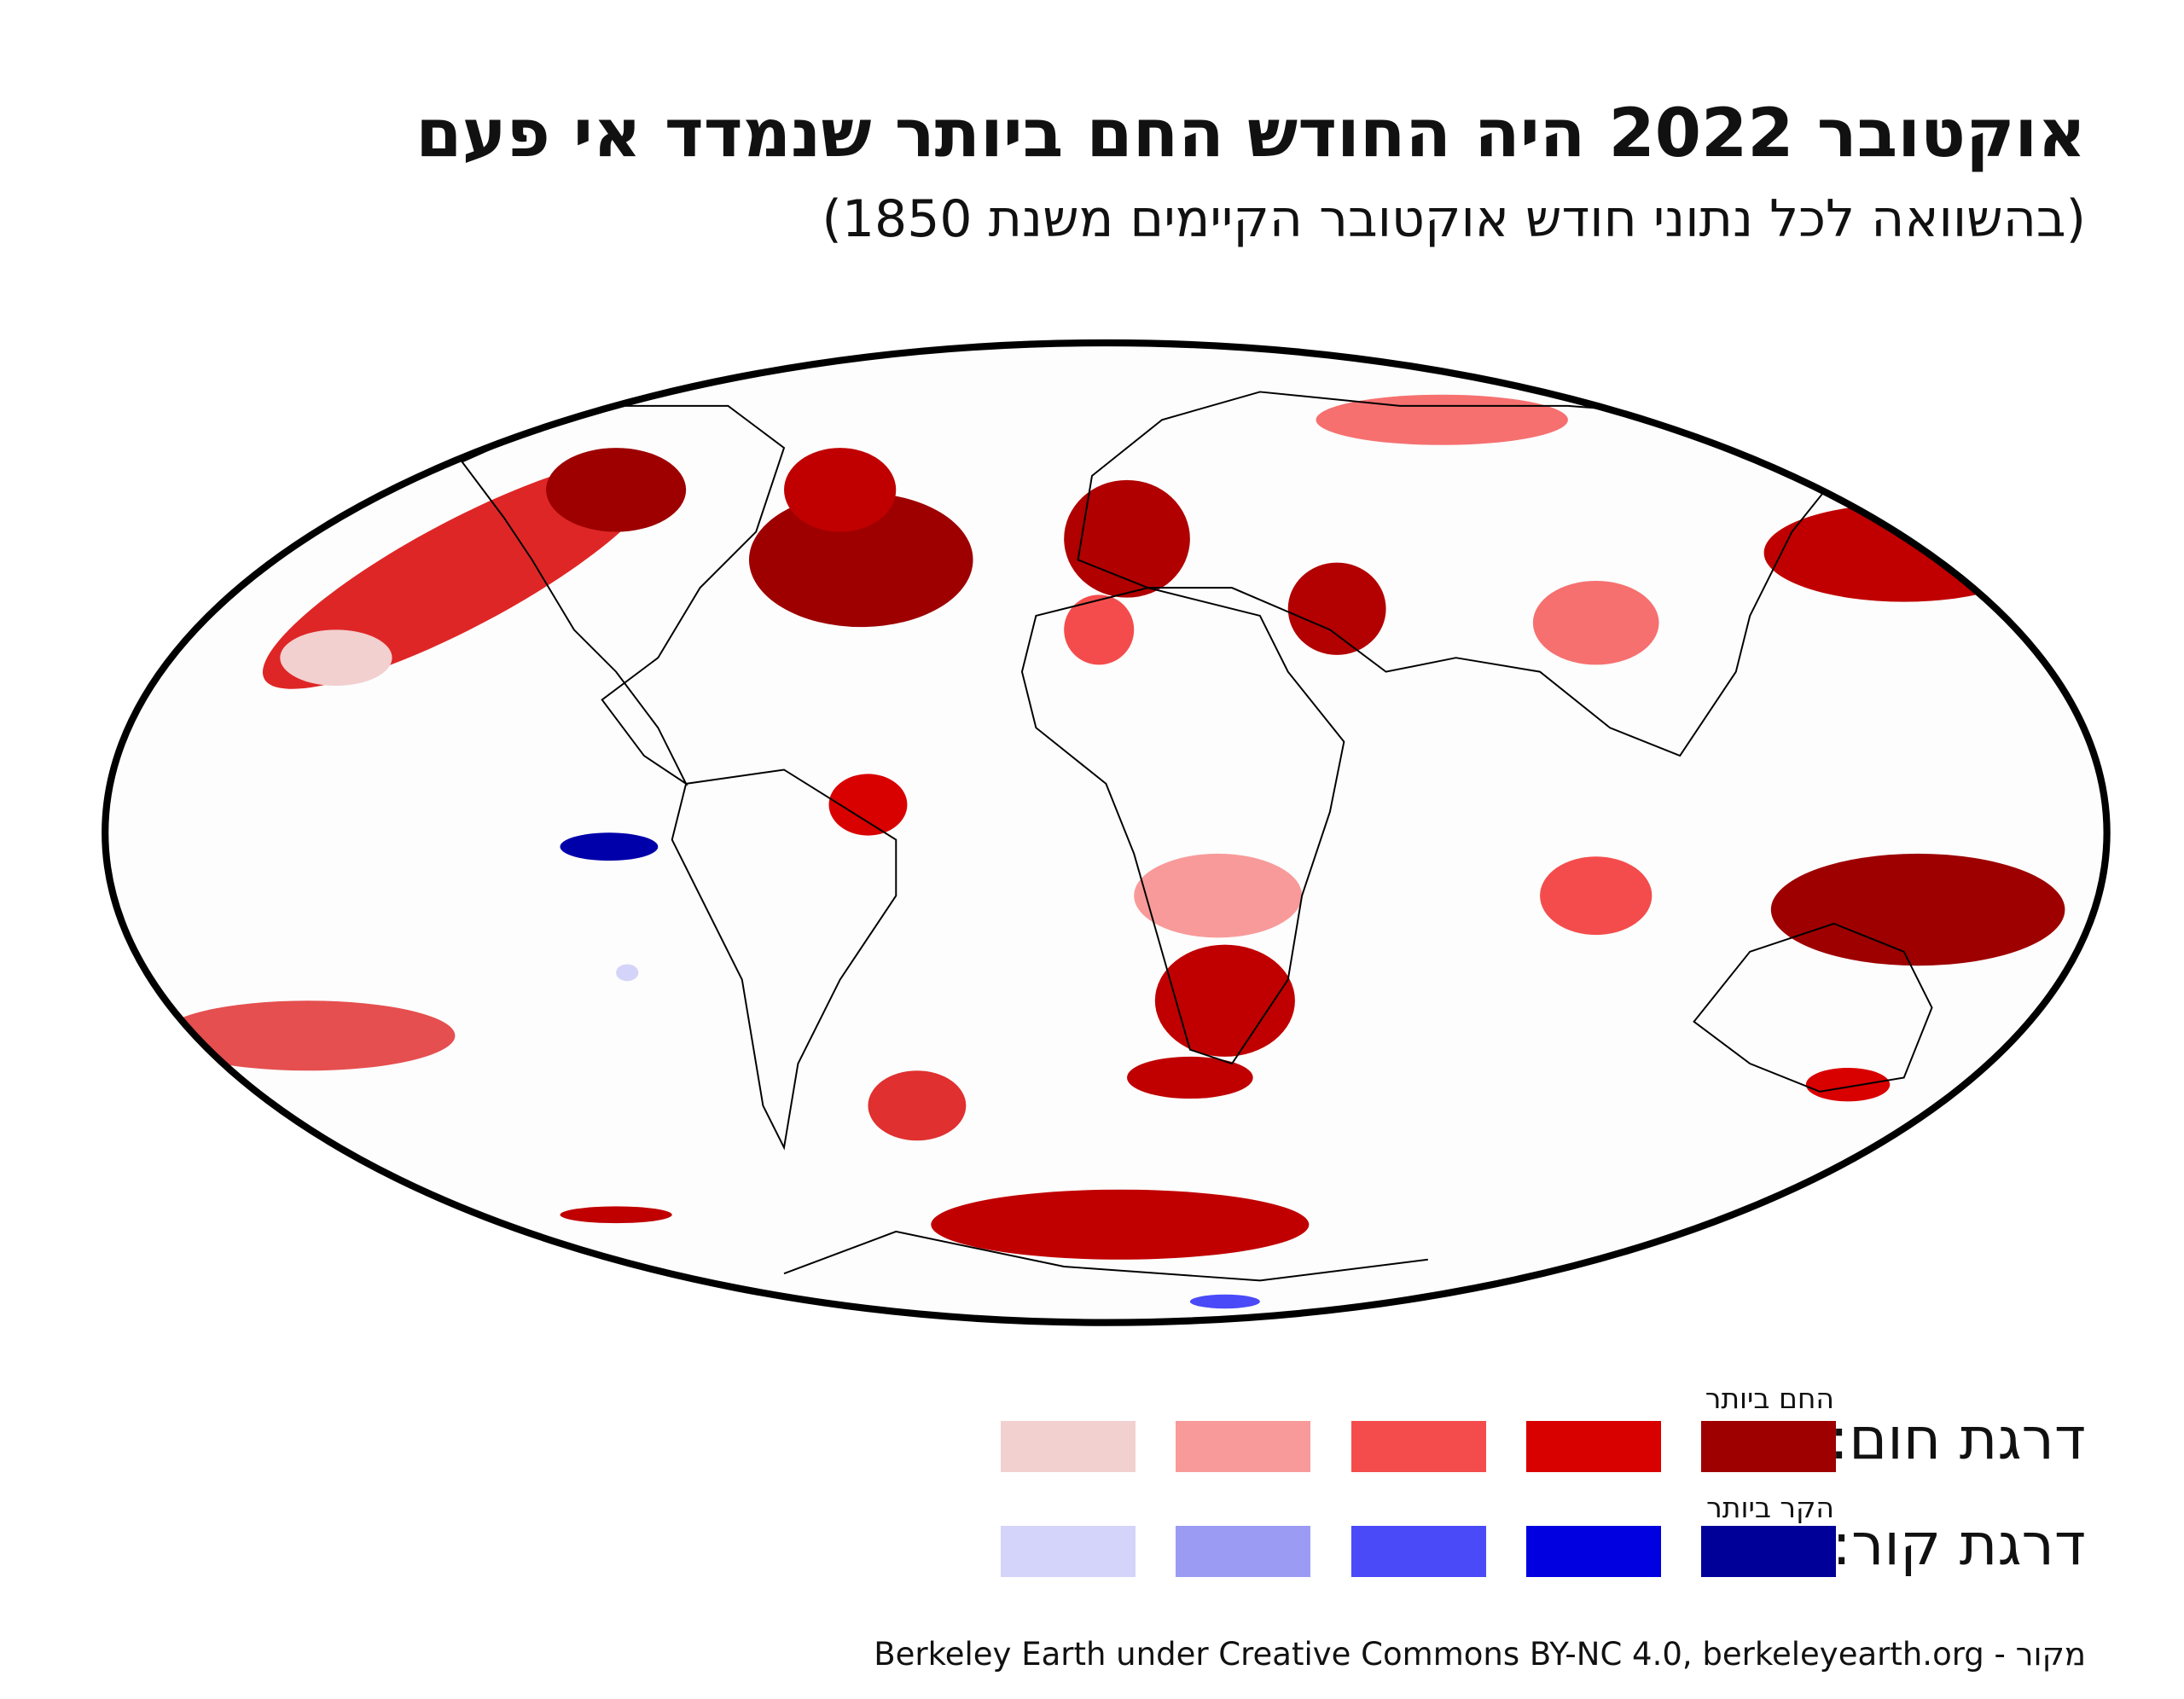  I want to click on cold-regions, so click(910, 1070).